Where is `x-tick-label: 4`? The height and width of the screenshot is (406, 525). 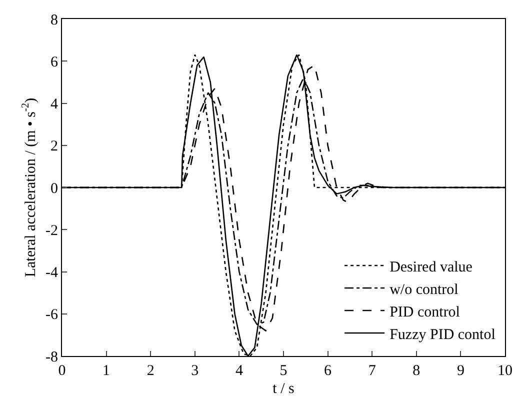 x-tick-label: 4 is located at coordinates (239, 371).